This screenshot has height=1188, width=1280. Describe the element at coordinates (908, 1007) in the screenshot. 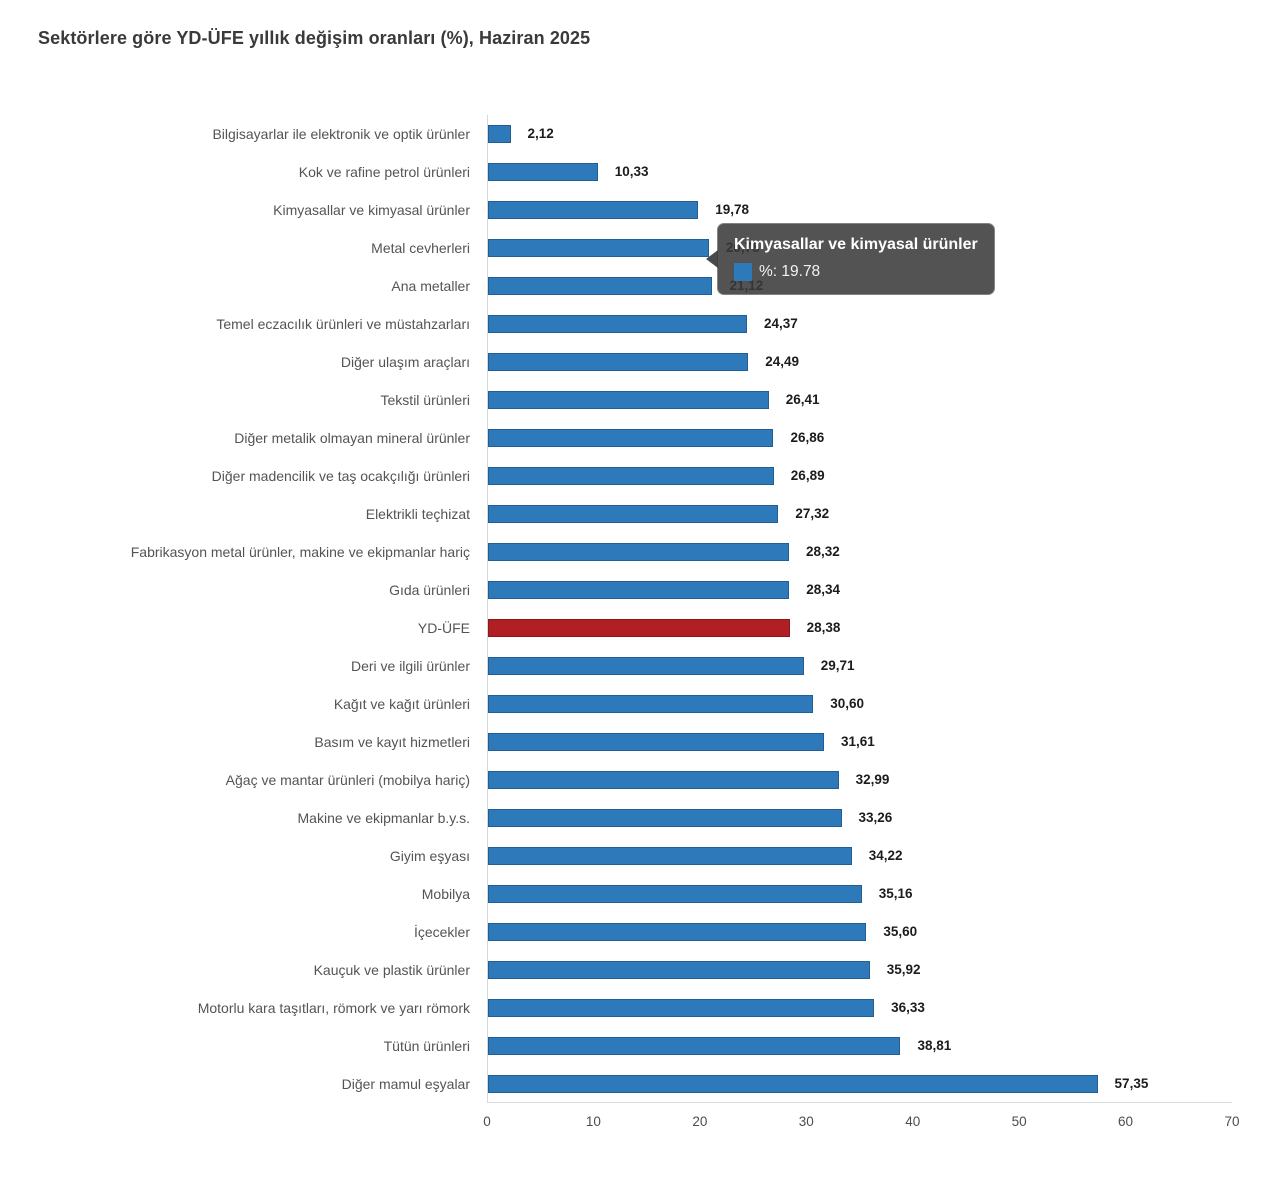

I see `bar-value-label: 36,33` at that location.